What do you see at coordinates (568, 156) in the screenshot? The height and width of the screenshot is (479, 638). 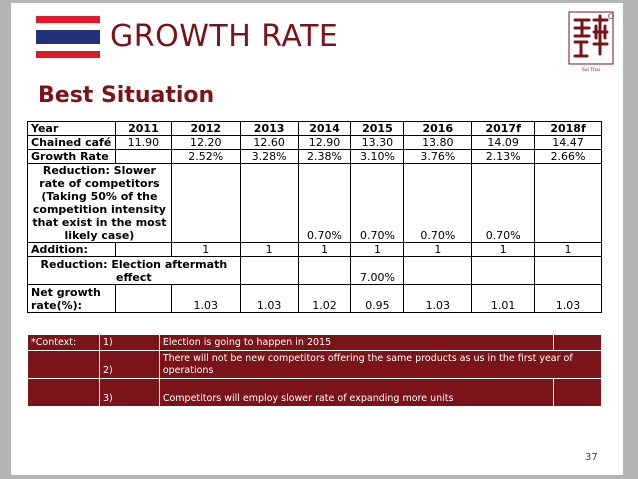 I see `value-cell: 2.66%` at bounding box center [568, 156].